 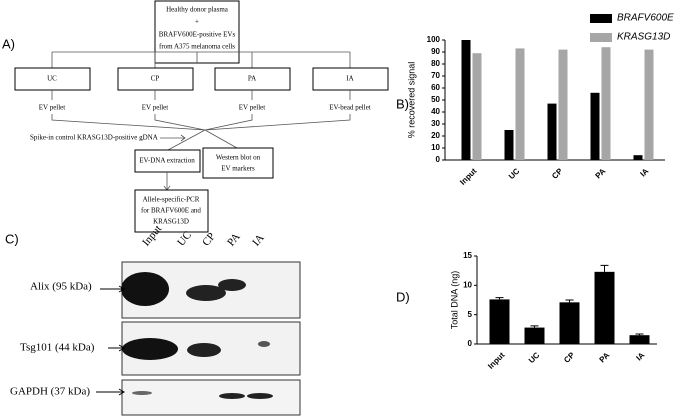 What do you see at coordinates (435, 135) in the screenshot?
I see `y-tick-label: 20` at bounding box center [435, 135].